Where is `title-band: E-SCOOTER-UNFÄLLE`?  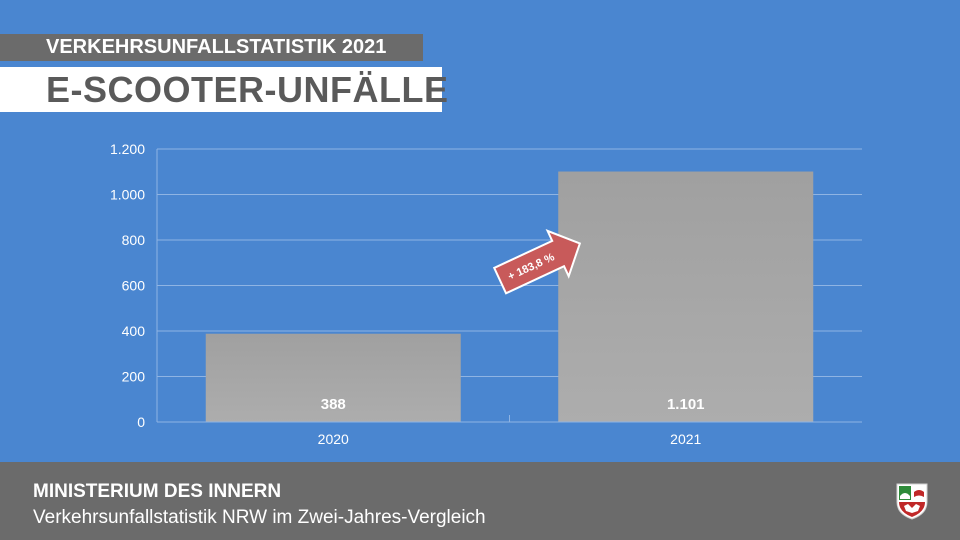
title-band: E-SCOOTER-UNFÄLLE is located at coordinates (224, 89).